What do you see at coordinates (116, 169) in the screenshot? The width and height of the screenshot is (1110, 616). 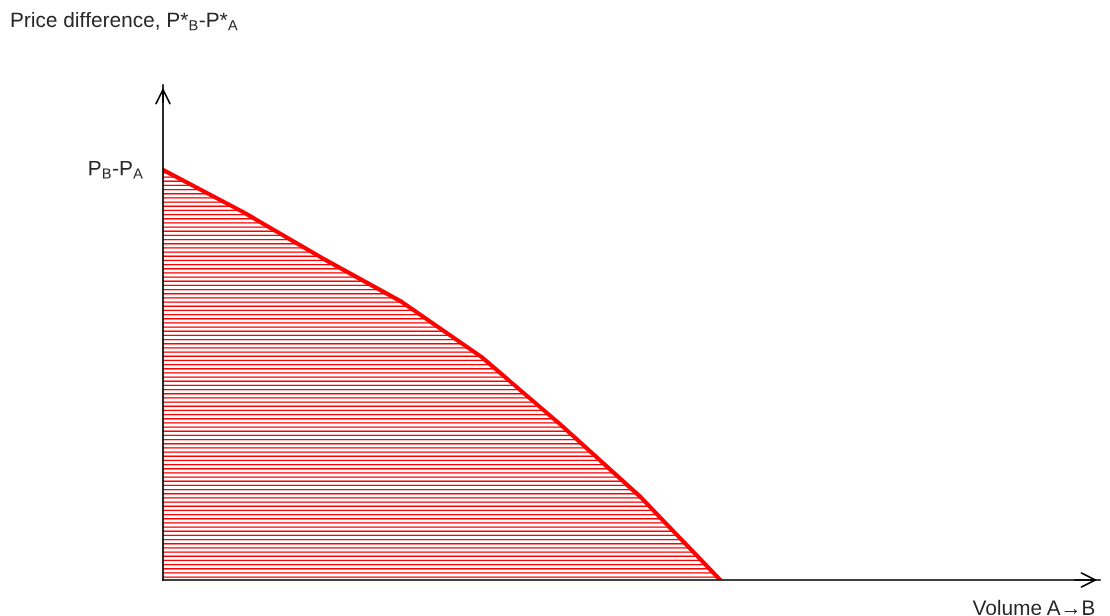 I see `text: P$_{B}$-P$_{A}$` at bounding box center [116, 169].